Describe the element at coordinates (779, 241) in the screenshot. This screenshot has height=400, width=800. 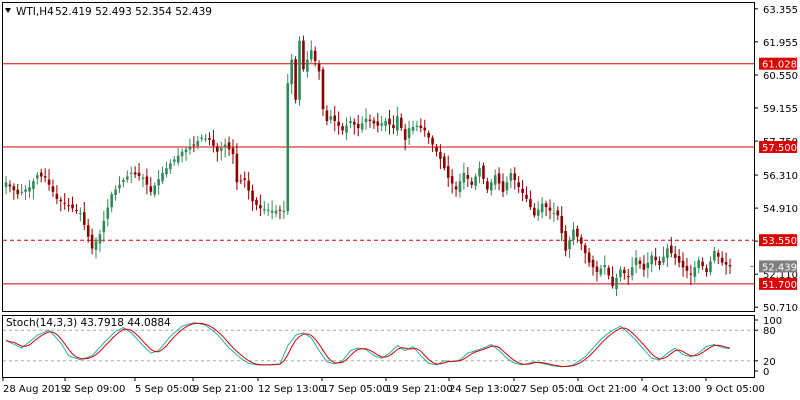
I see `level-price-label: 53.550` at that location.